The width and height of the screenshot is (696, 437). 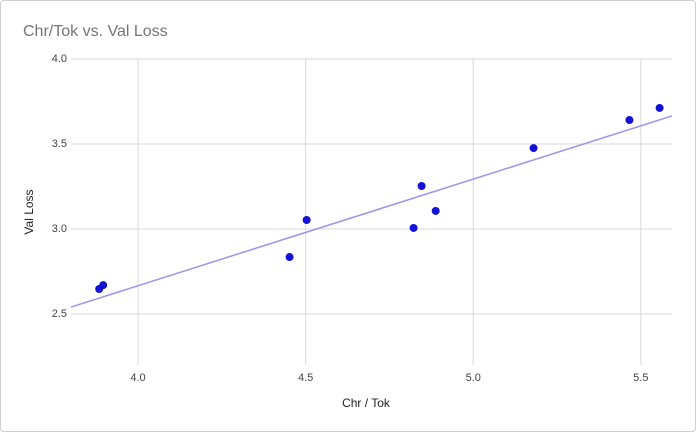 What do you see at coordinates (59, 229) in the screenshot?
I see `y-tick-label: 3.0` at bounding box center [59, 229].